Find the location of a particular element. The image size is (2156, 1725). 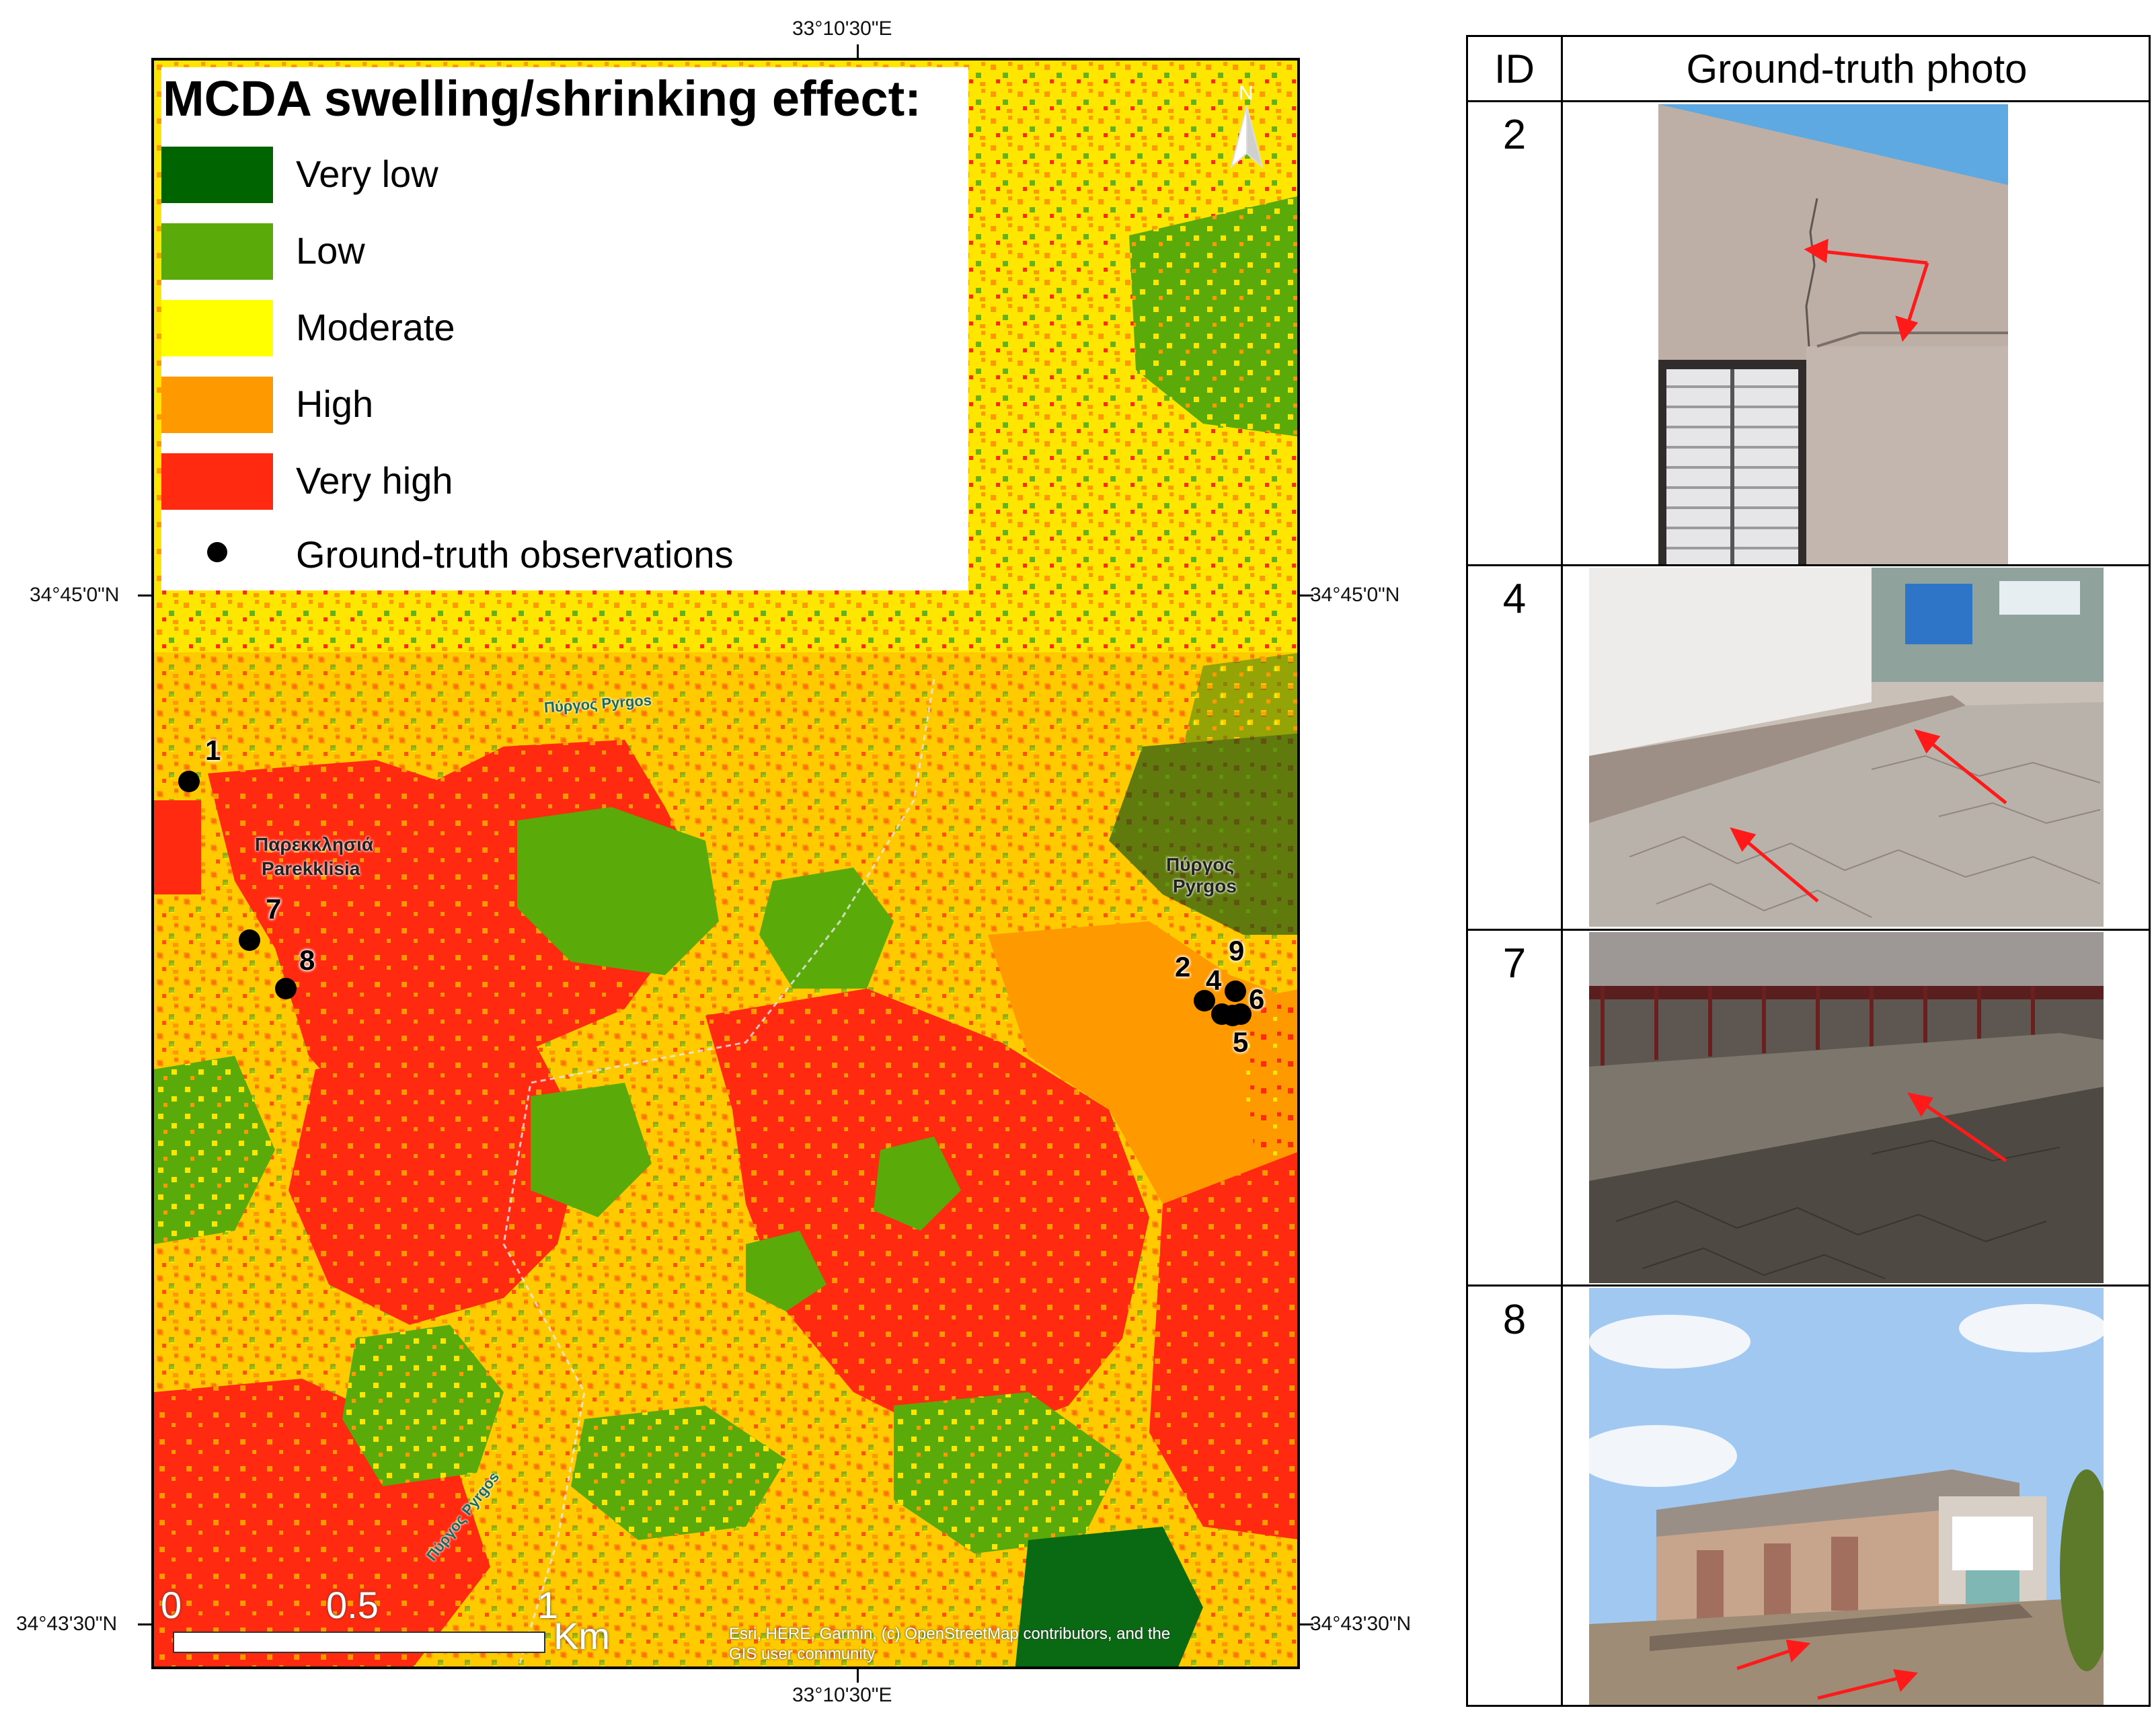

table-row-id-7: 7 is located at coordinates (1515, 964).